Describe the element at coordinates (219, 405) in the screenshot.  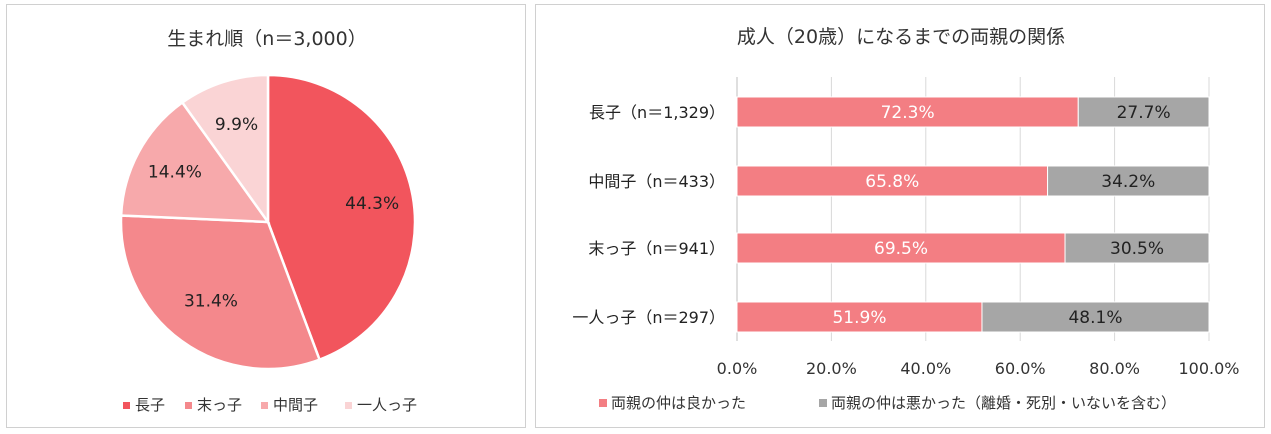
I see `legend-label: 末っ子` at that location.